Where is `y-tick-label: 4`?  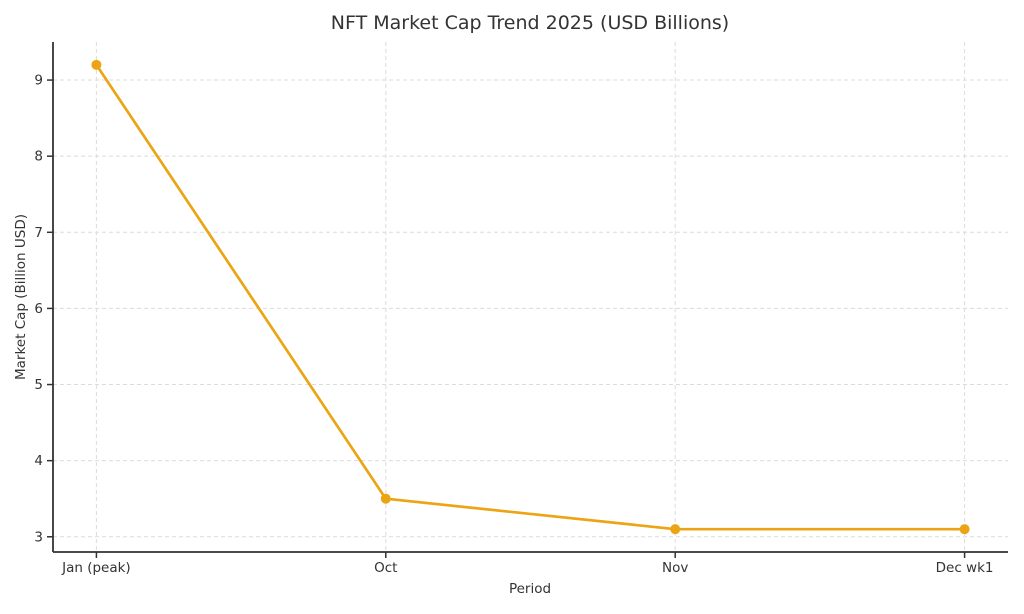
y-tick-label: 4 is located at coordinates (38, 461).